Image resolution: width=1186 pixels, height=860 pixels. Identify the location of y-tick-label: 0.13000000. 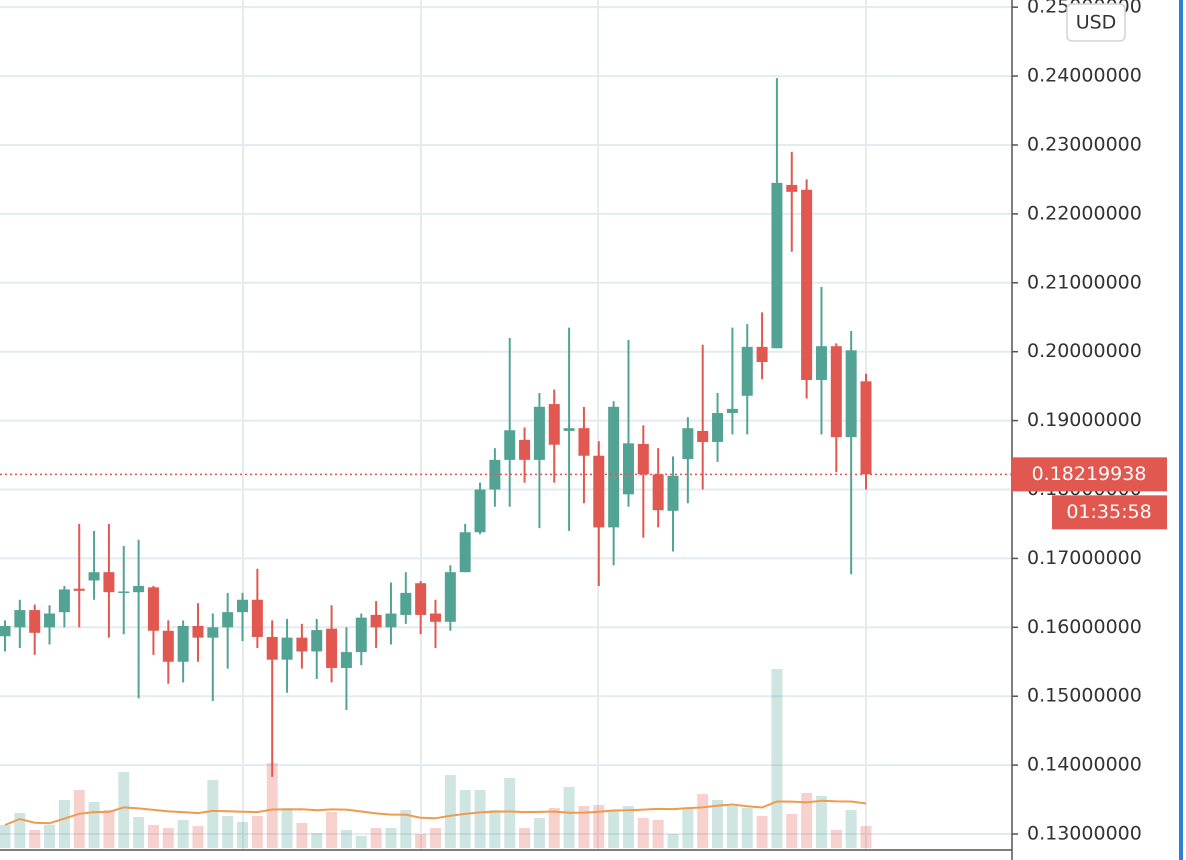
(1084, 834).